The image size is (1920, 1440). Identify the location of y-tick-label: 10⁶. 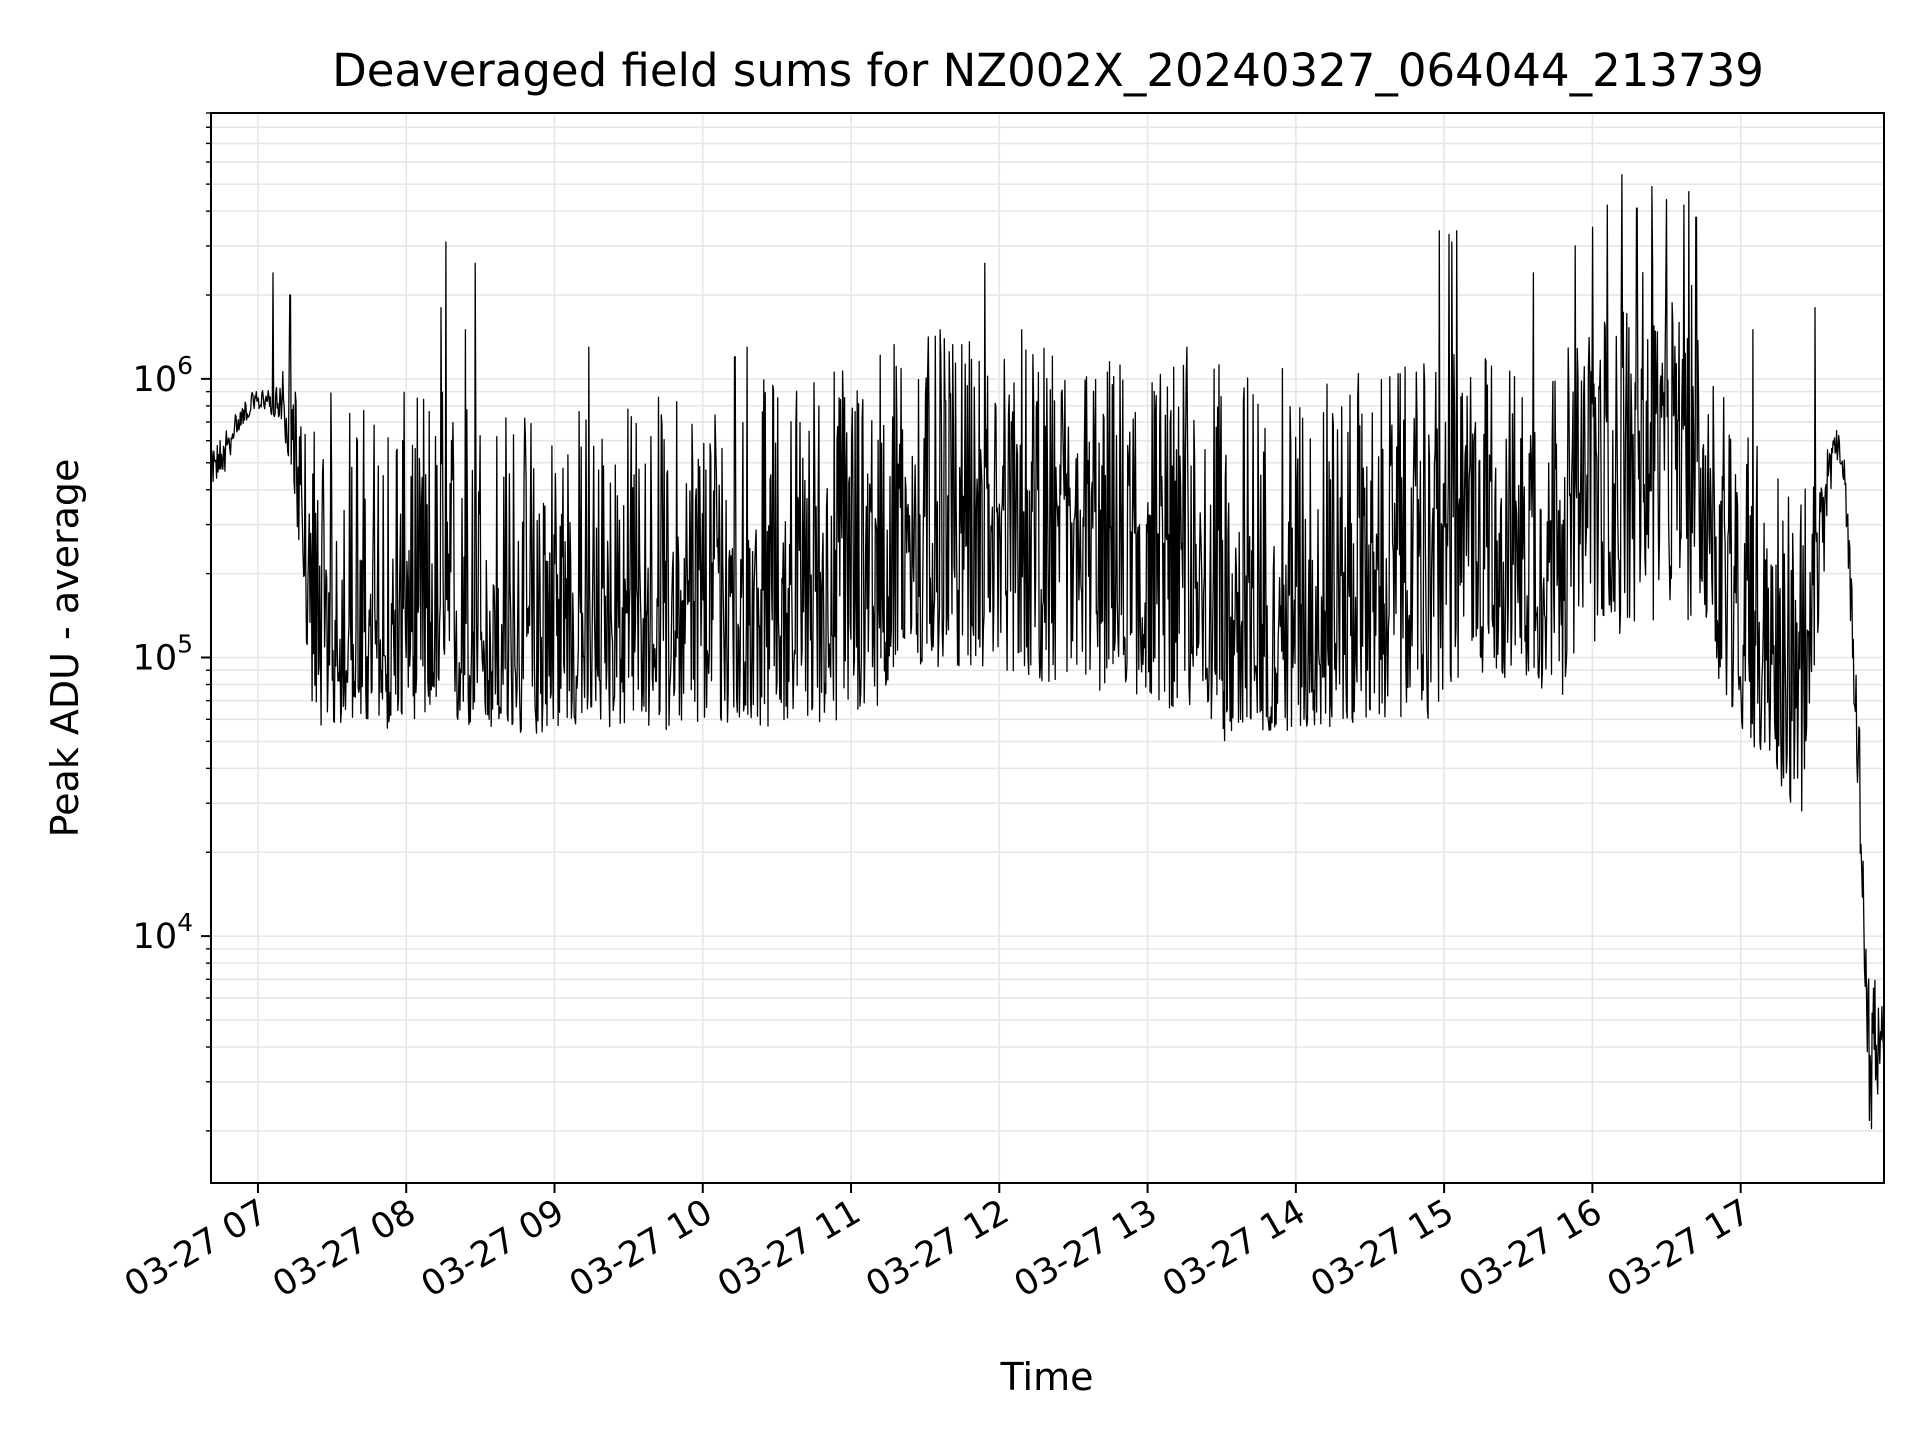
(163, 375).